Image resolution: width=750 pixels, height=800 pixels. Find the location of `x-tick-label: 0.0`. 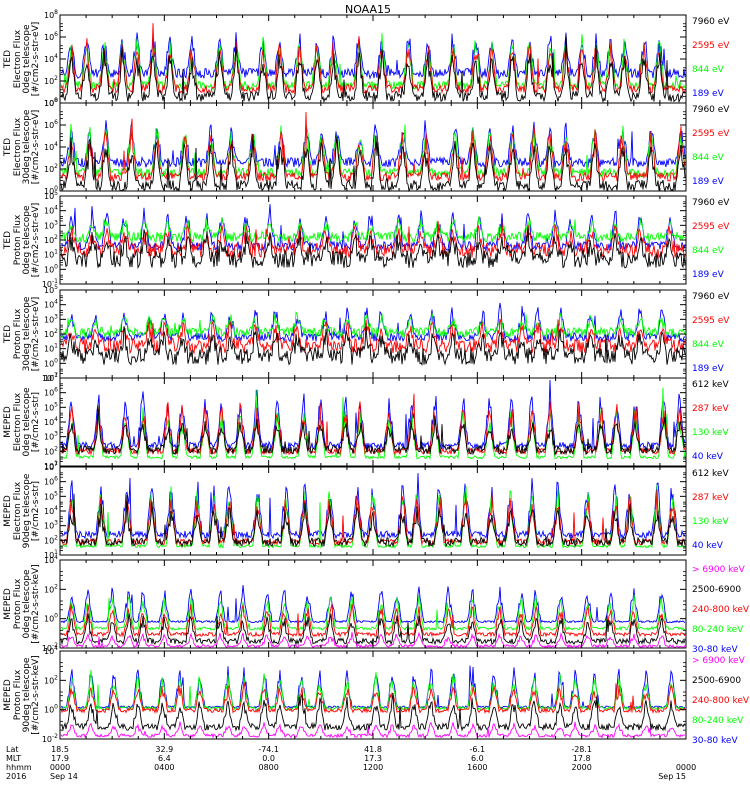

x-tick-label: 0.0 is located at coordinates (268, 758).